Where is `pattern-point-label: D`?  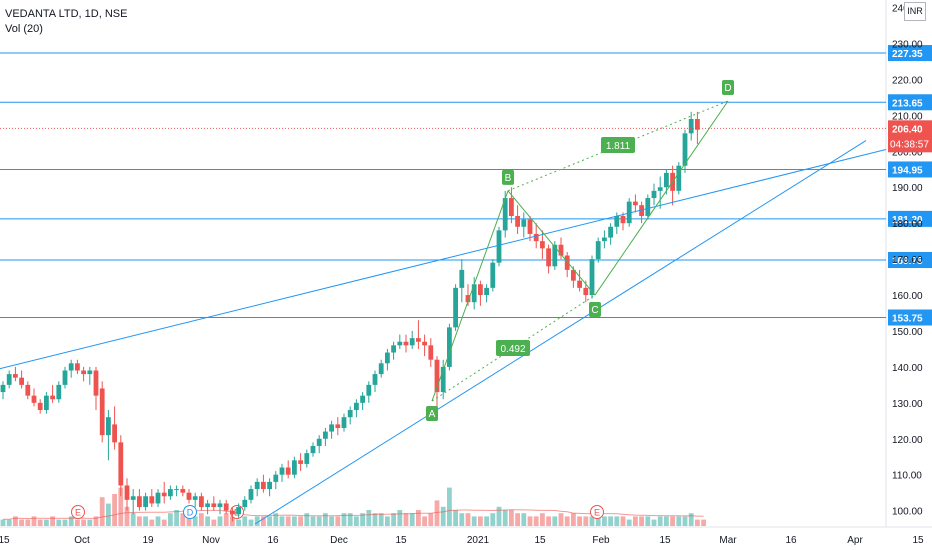 pattern-point-label: D is located at coordinates (727, 88).